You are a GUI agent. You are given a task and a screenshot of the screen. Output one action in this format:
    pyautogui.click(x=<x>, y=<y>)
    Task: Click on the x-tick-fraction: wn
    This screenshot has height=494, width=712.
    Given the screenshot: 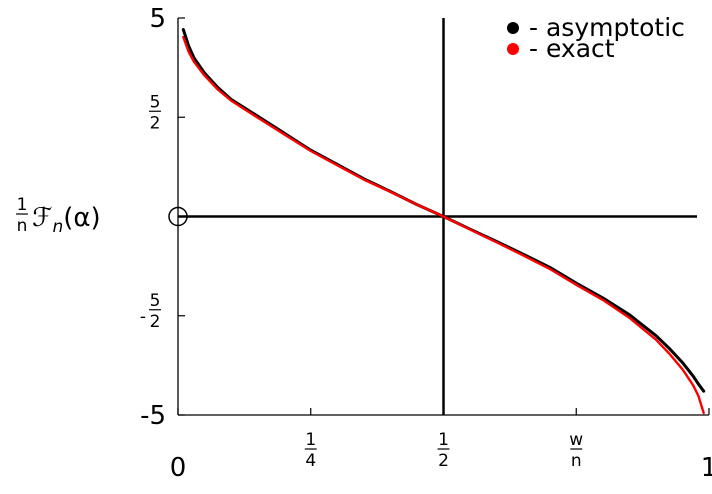 What is the action you would take?
    pyautogui.click(x=576, y=450)
    